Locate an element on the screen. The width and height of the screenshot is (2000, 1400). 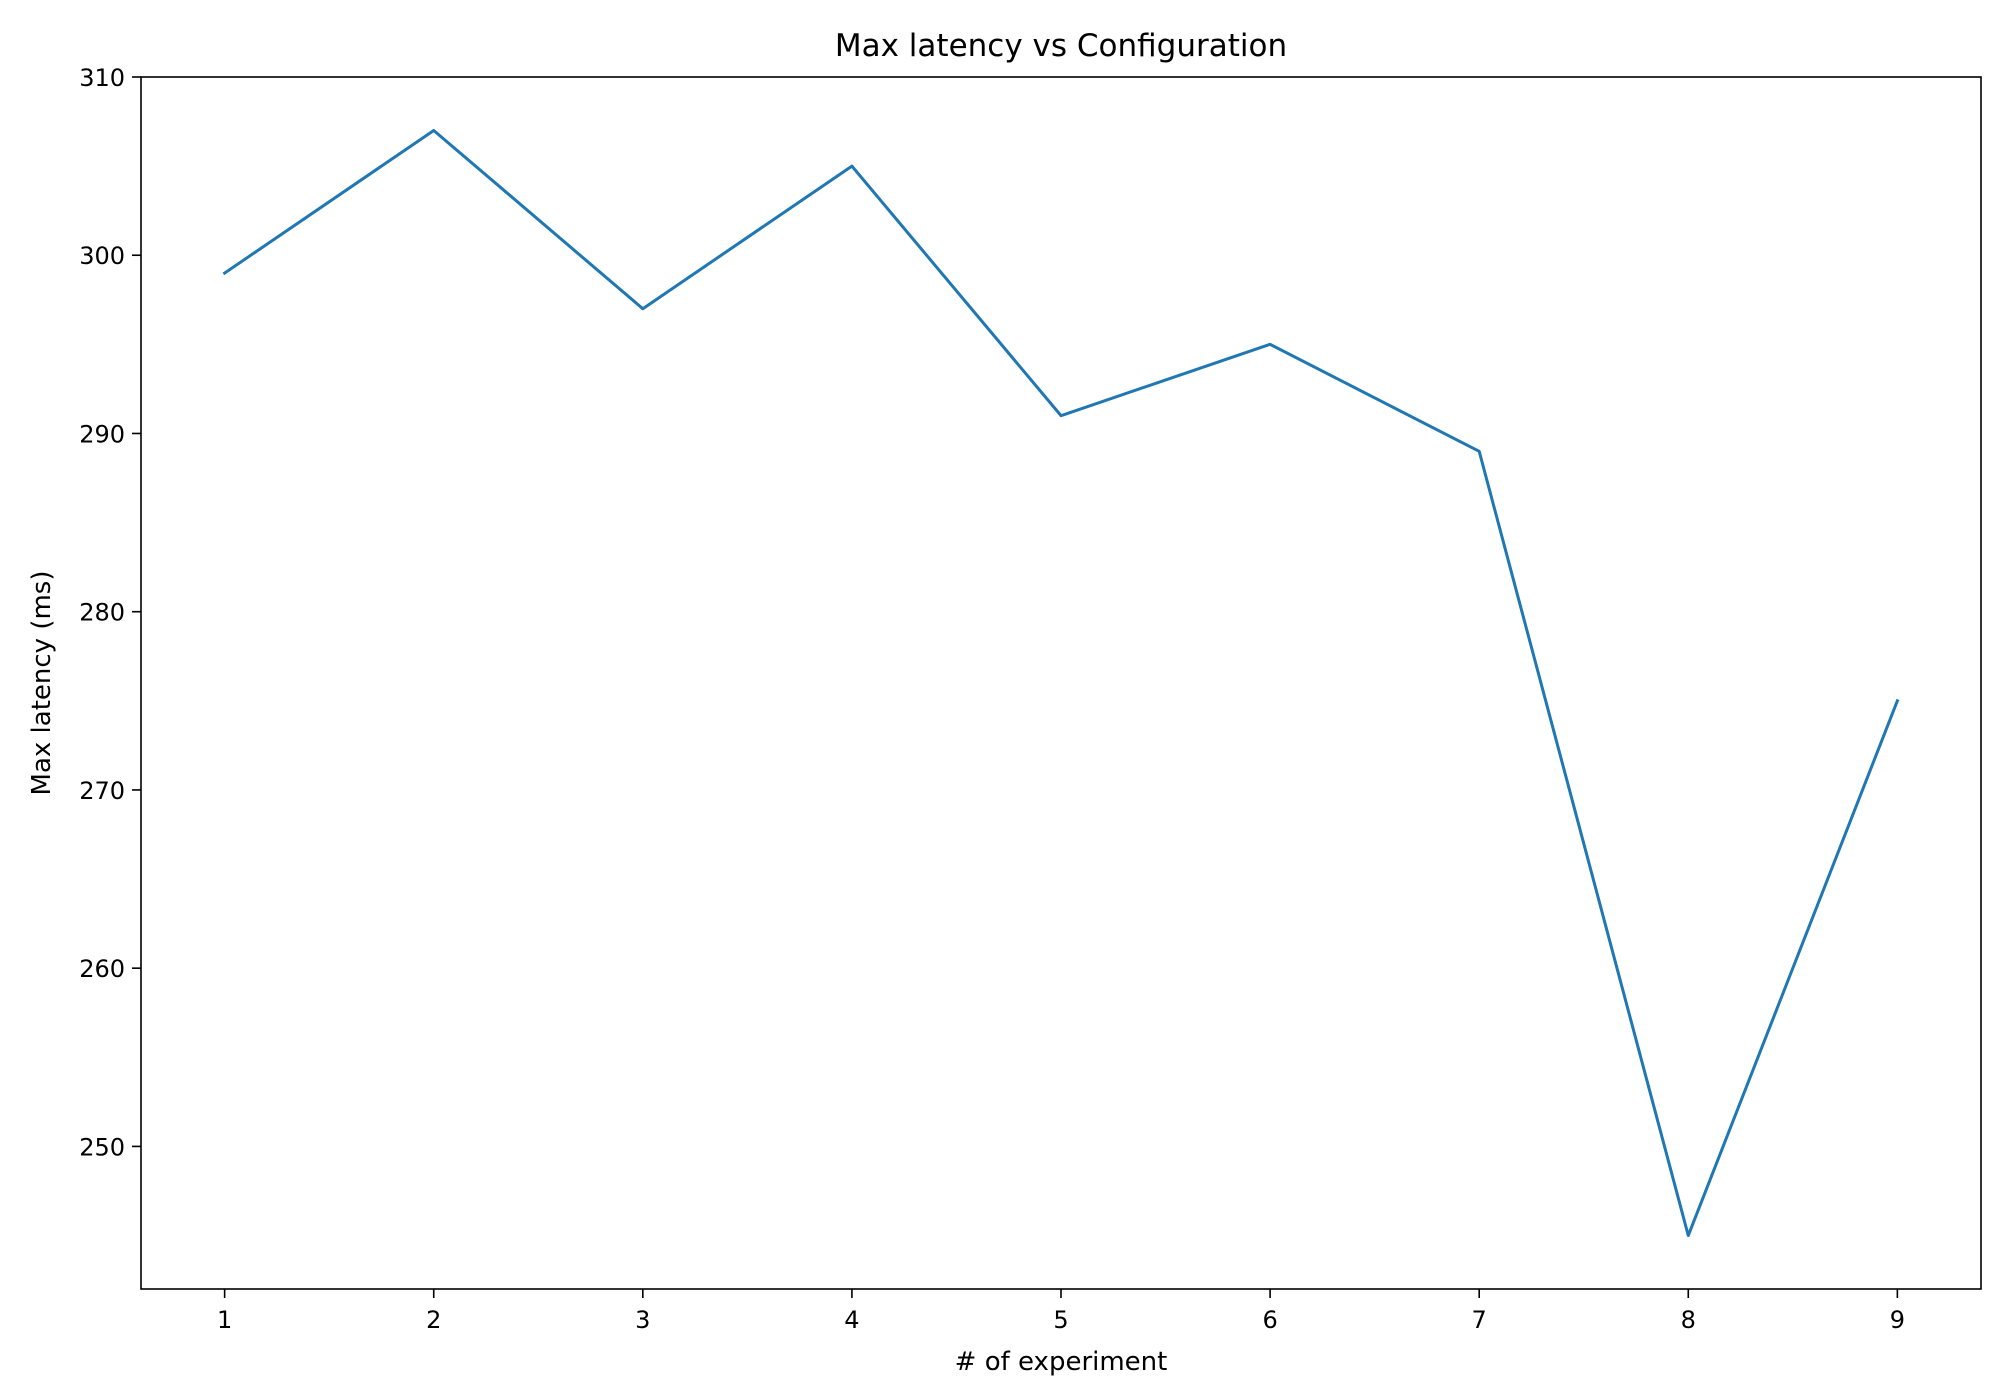
y-tick-label: 250 is located at coordinates (102, 1147).